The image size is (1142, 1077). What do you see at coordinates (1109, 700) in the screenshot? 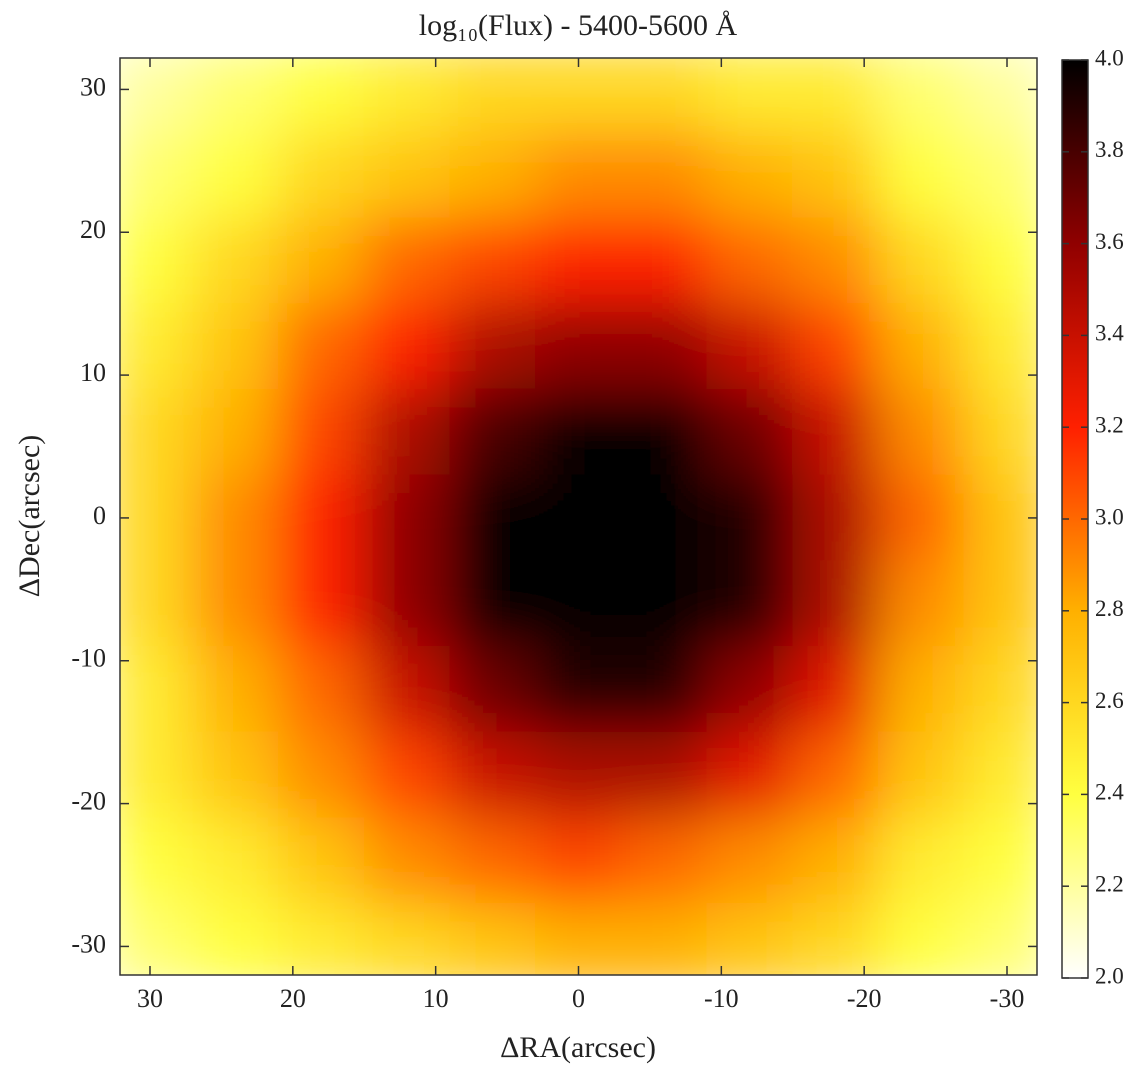
I see `colorbar-tick-label: 2.6` at bounding box center [1109, 700].